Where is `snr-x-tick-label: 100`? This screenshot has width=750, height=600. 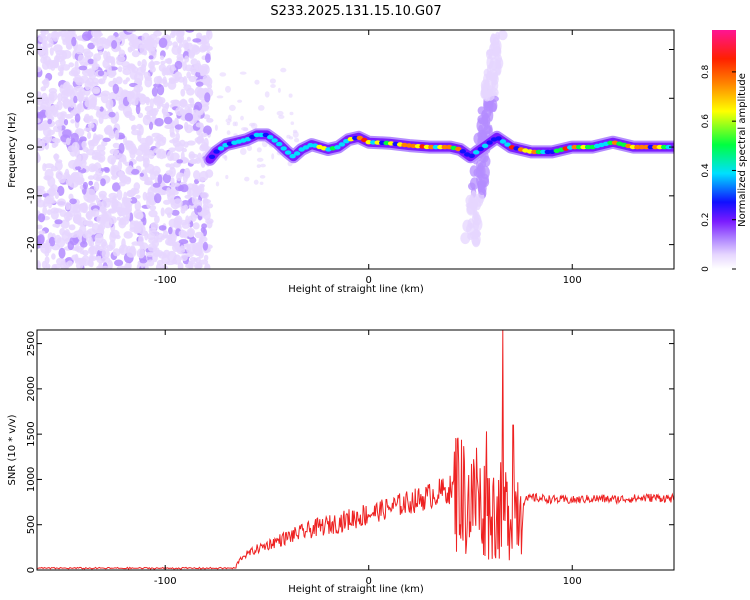
snr-x-tick-label: 100 is located at coordinates (572, 581).